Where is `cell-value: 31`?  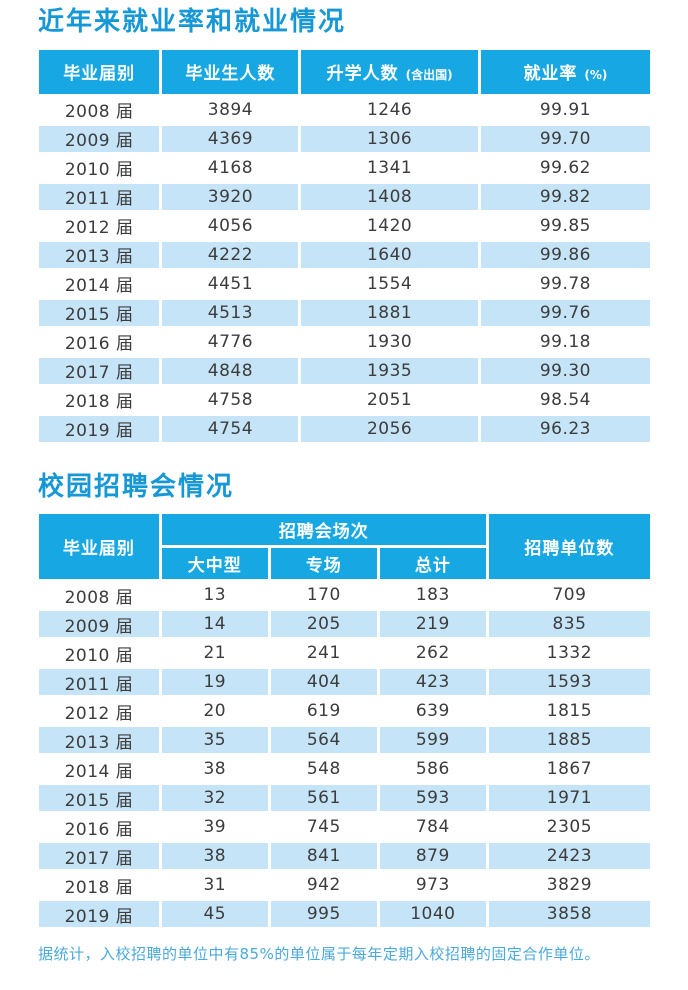 cell-value: 31 is located at coordinates (214, 885).